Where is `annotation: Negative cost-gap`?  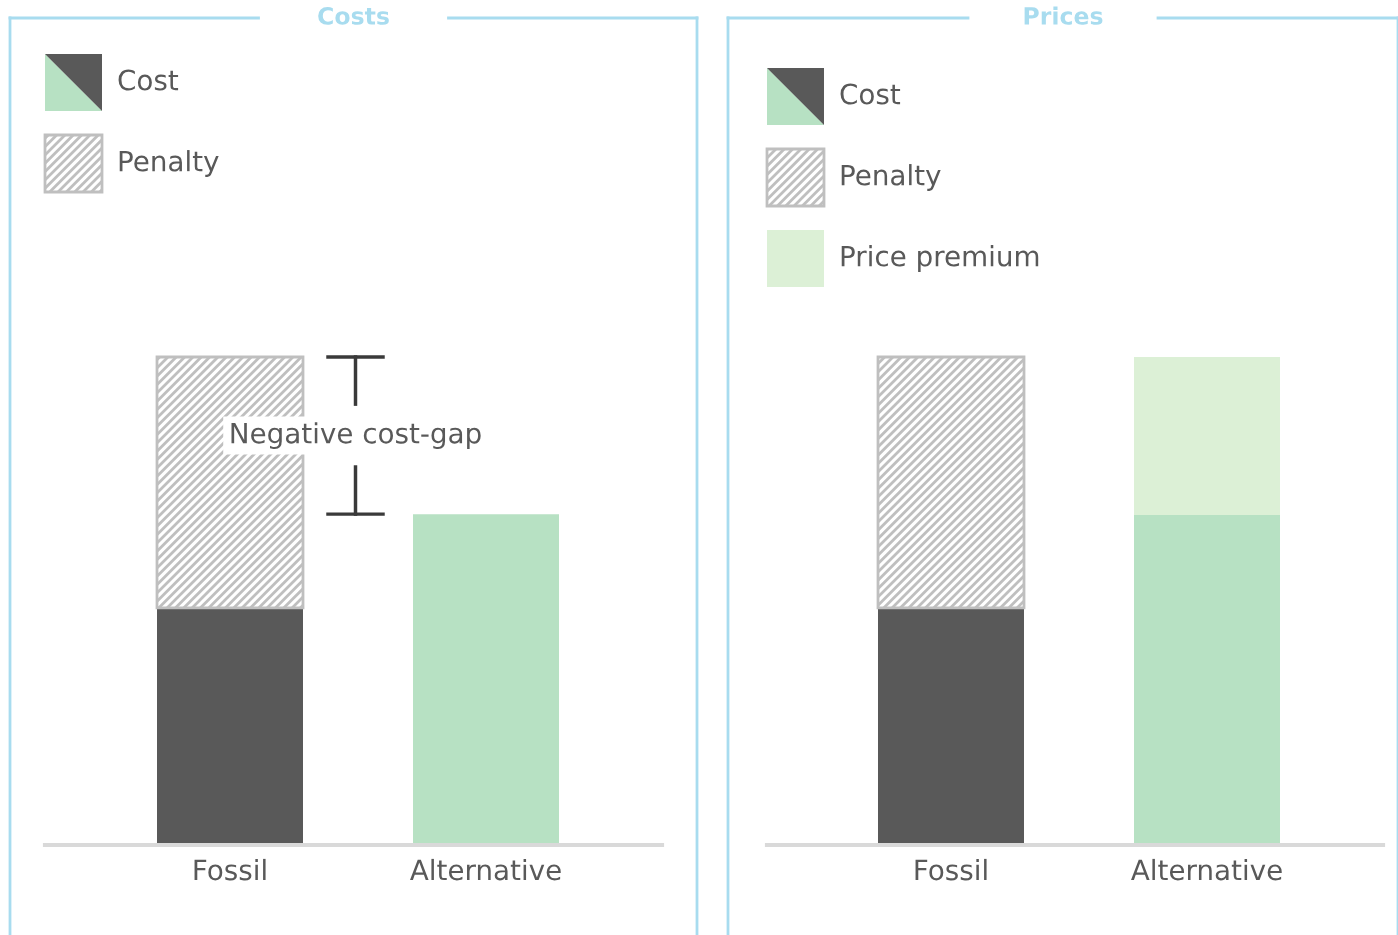
annotation: Negative cost-gap is located at coordinates (356, 436).